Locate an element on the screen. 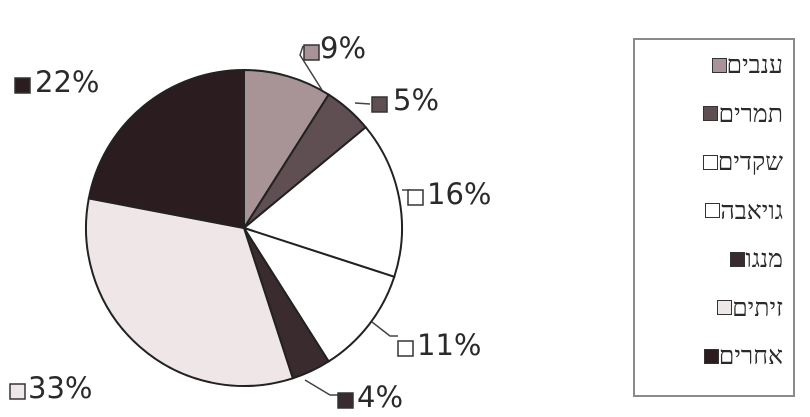 This screenshot has width=810, height=417. legend-item: ענבים is located at coordinates (745, 65).